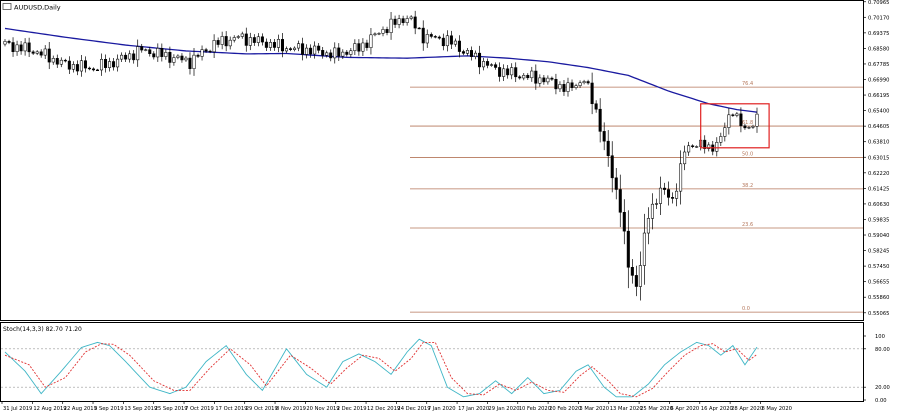 This screenshot has height=414, width=902. I want to click on price-tick-label: 0.56655, so click(878, 283).